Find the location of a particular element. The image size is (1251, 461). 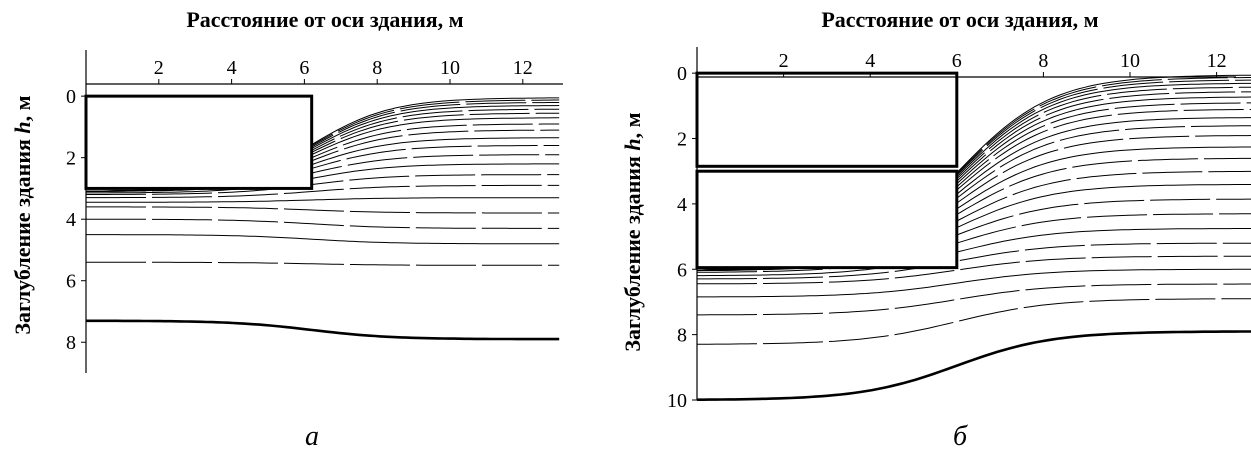

y-tick-label: 10 is located at coordinates (677, 401).